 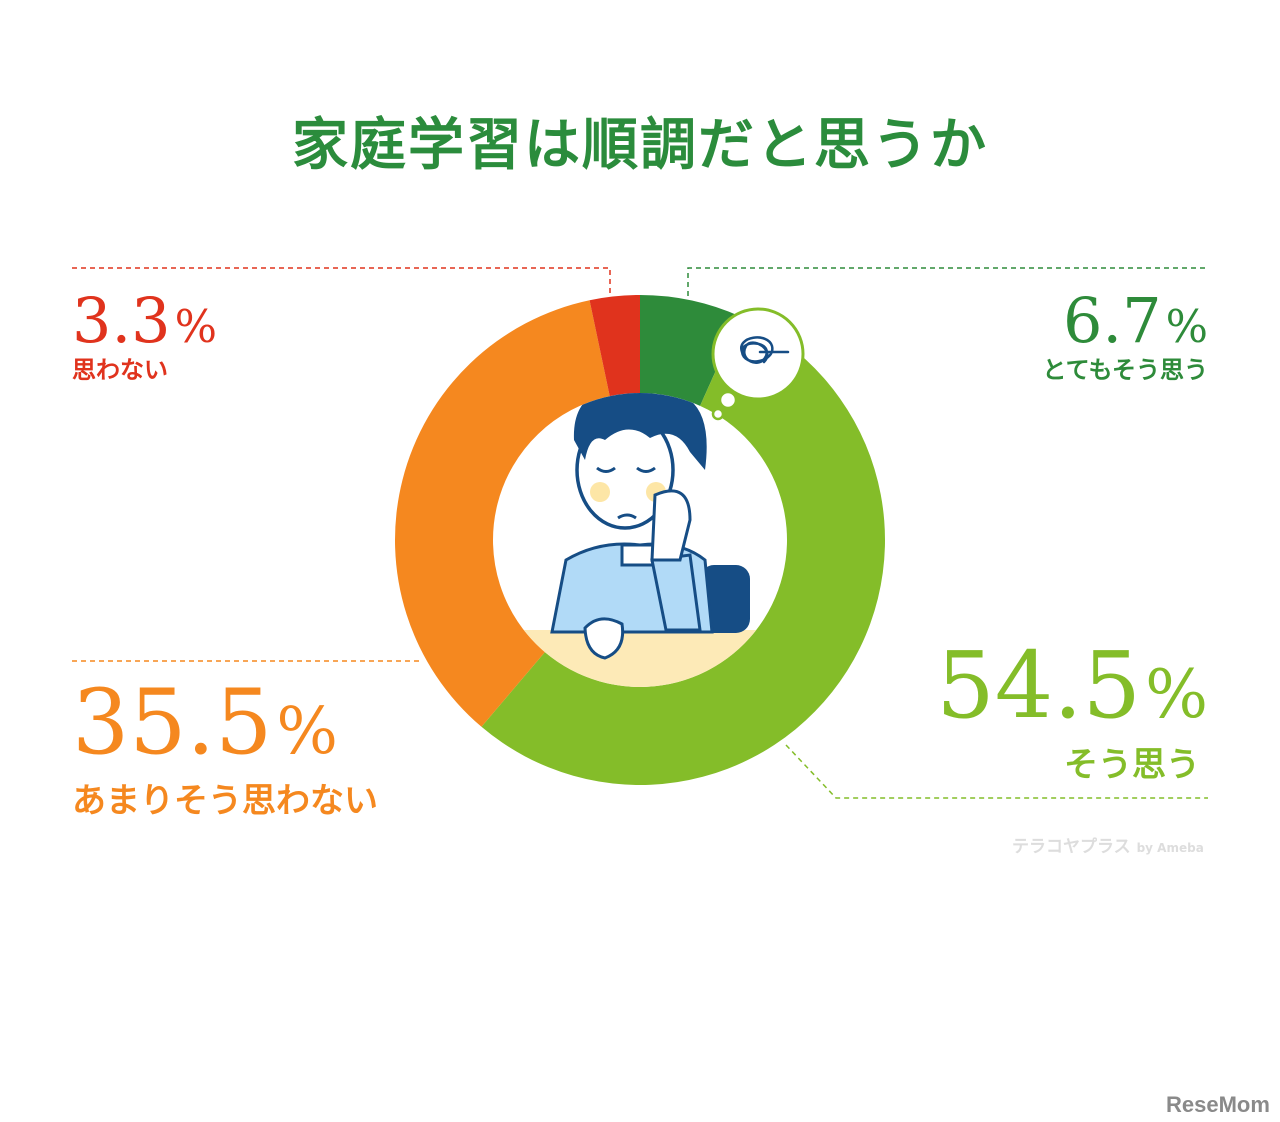 What do you see at coordinates (1054, 321) in the screenshot?
I see `value-label-とてもそう思う: 6.7%` at bounding box center [1054, 321].